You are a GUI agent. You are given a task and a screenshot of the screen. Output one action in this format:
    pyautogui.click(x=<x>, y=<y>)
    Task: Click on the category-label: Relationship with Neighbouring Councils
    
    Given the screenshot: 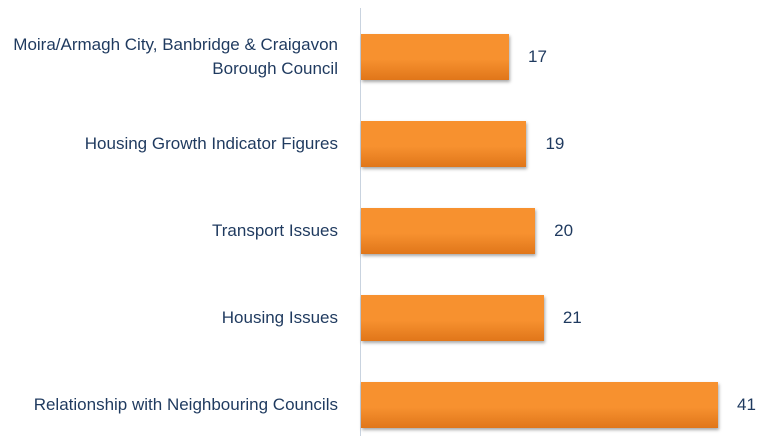 What is the action you would take?
    pyautogui.click(x=185, y=404)
    